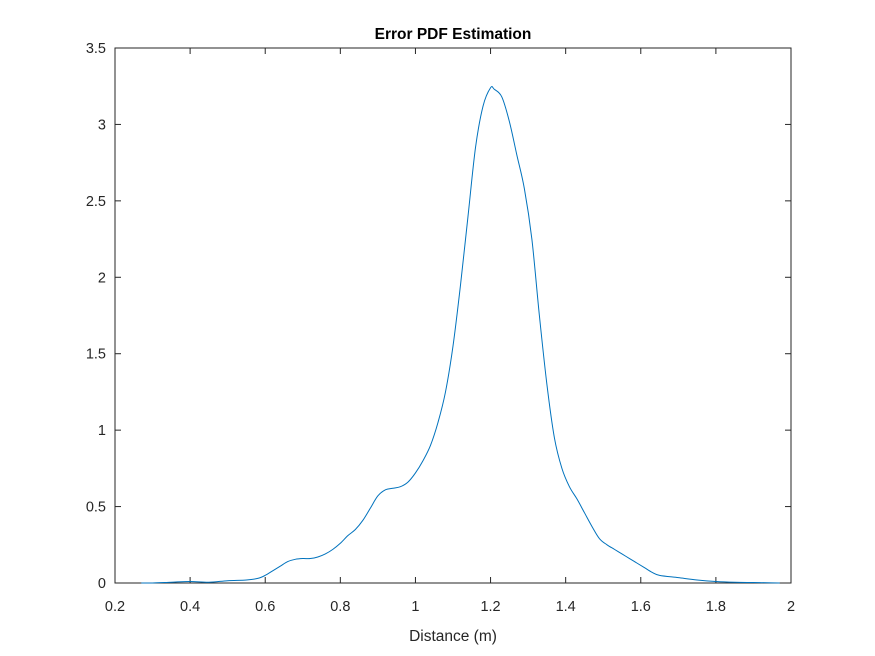  I want to click on x-axis-label: Distance (m), so click(453, 636).